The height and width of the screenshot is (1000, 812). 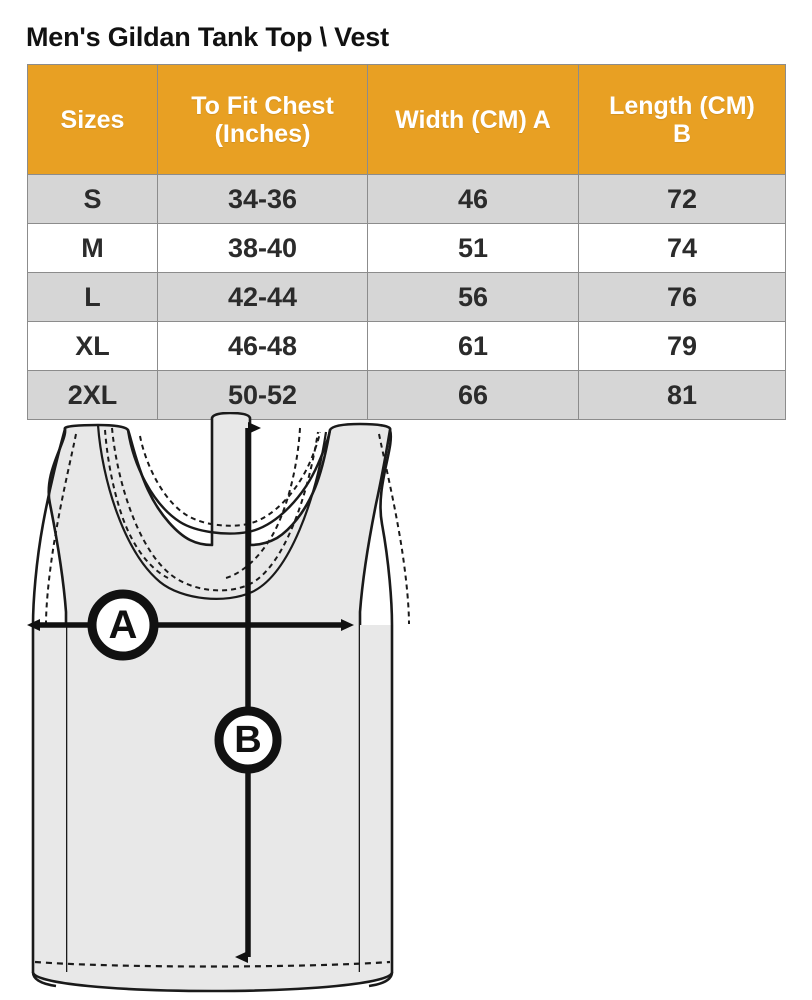 I want to click on marker-badge-b: B, so click(x=248, y=740).